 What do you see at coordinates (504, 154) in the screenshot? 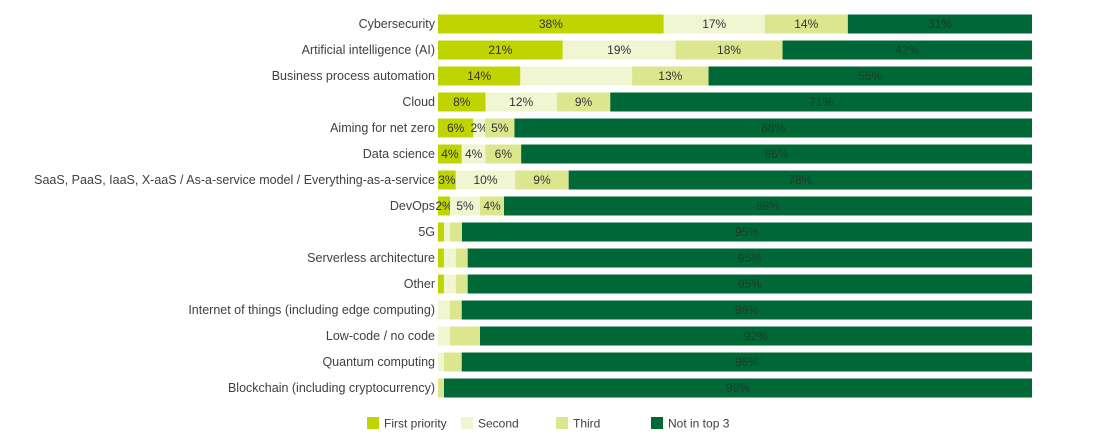
I see `data-label: 6%` at bounding box center [504, 154].